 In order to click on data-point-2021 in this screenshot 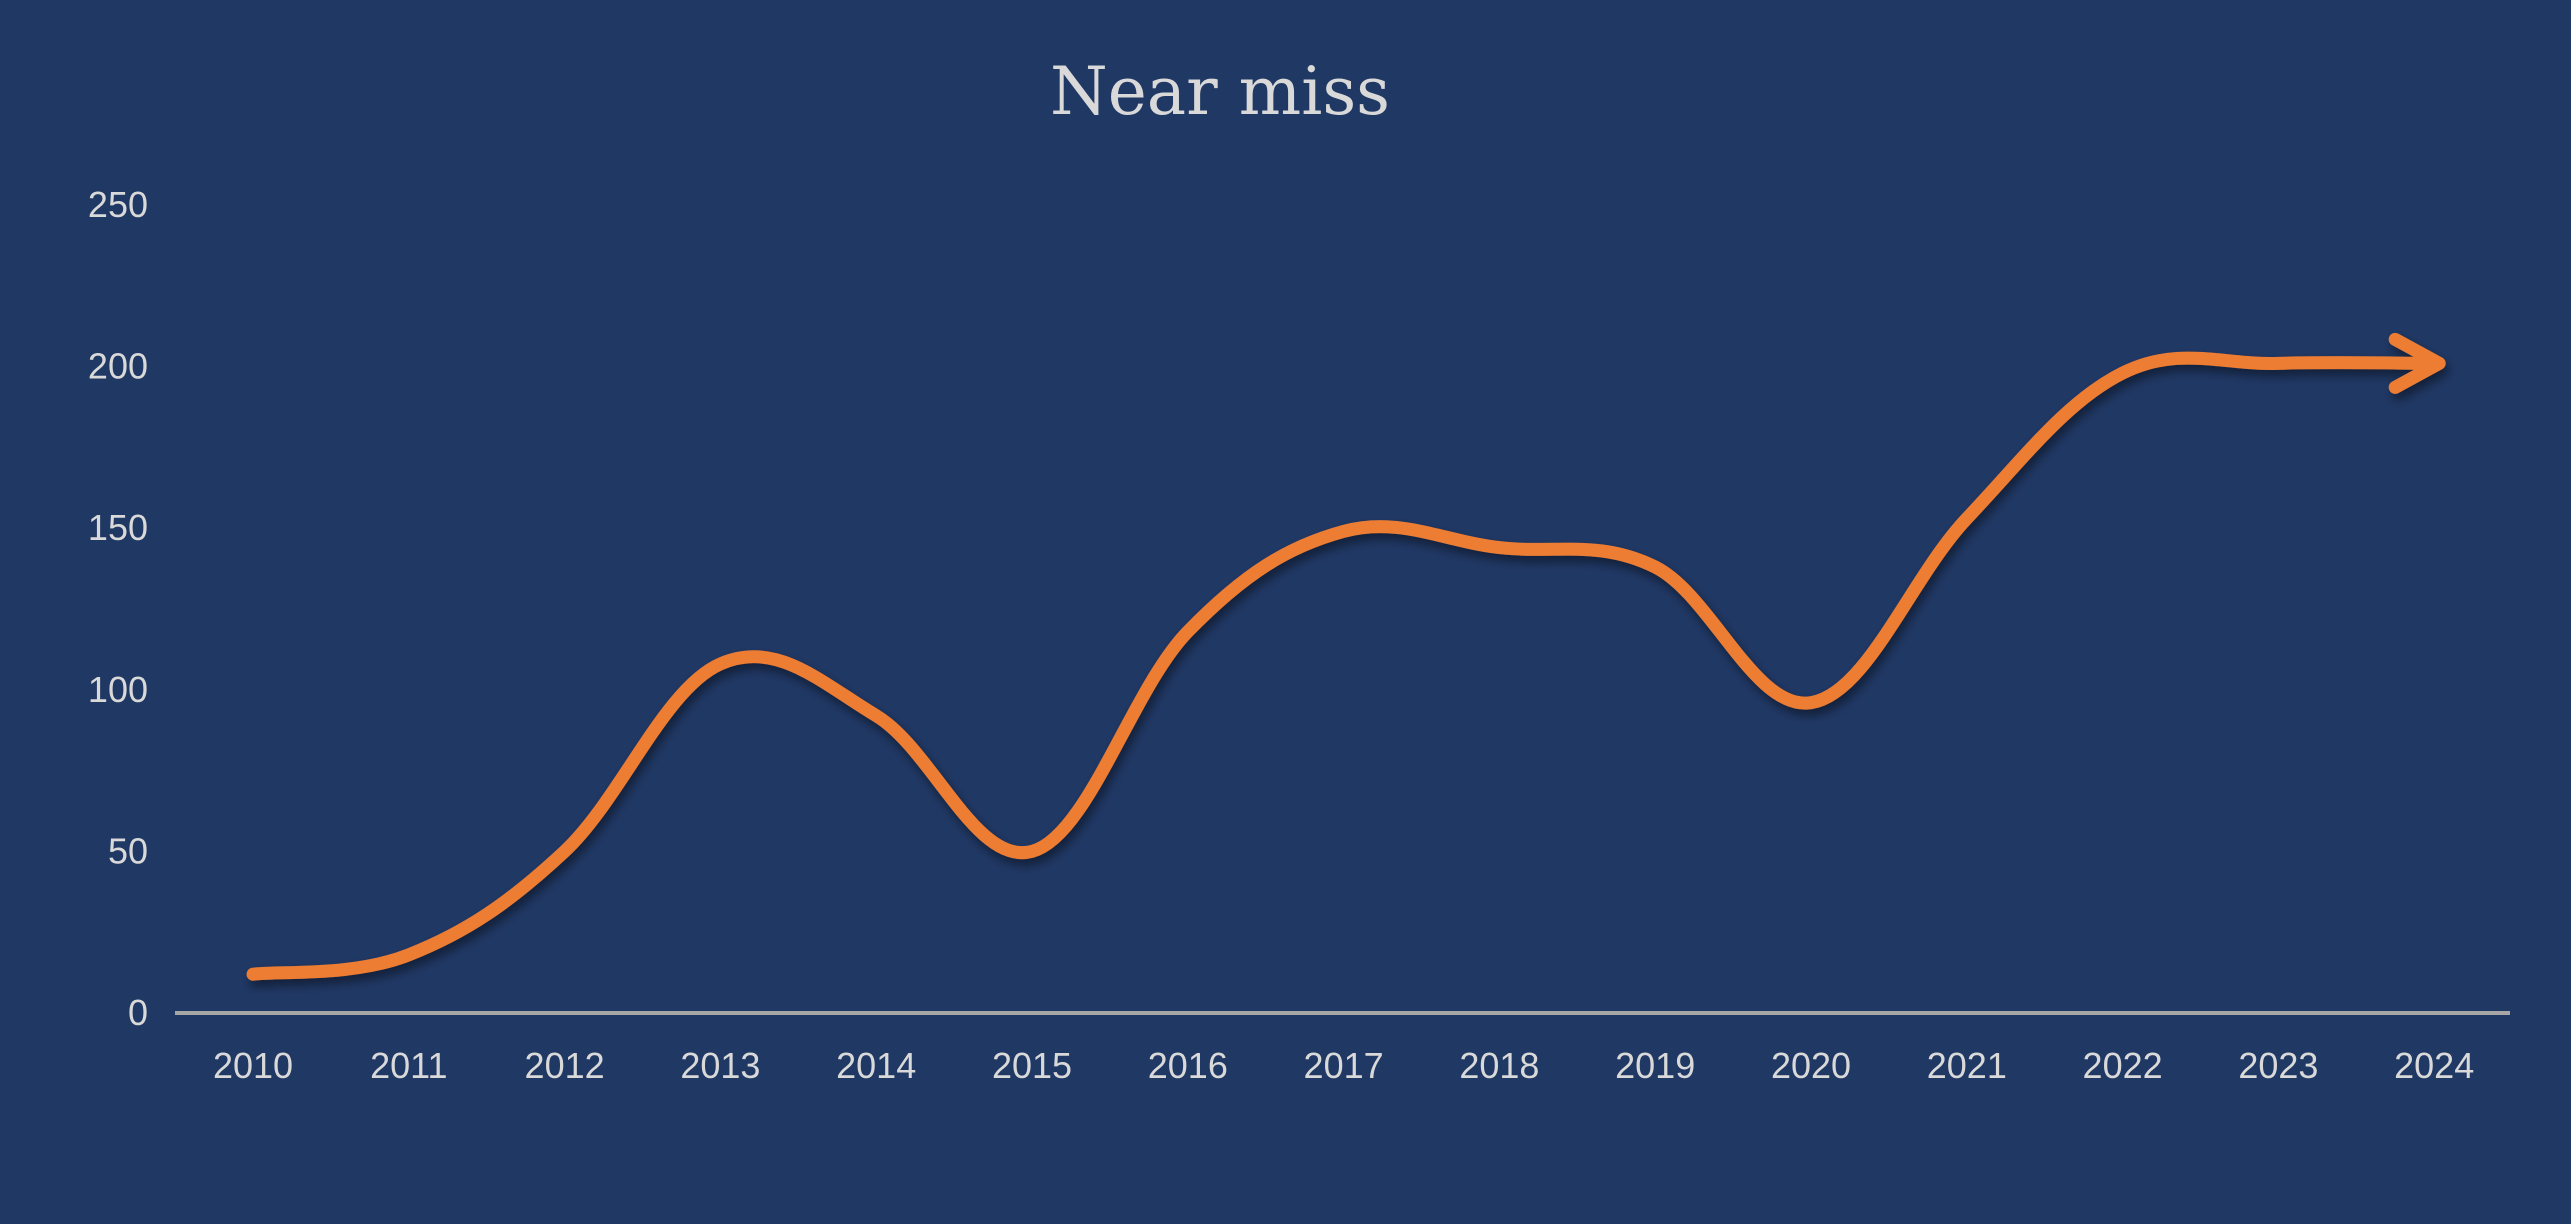, I will do `click(1966, 518)`.